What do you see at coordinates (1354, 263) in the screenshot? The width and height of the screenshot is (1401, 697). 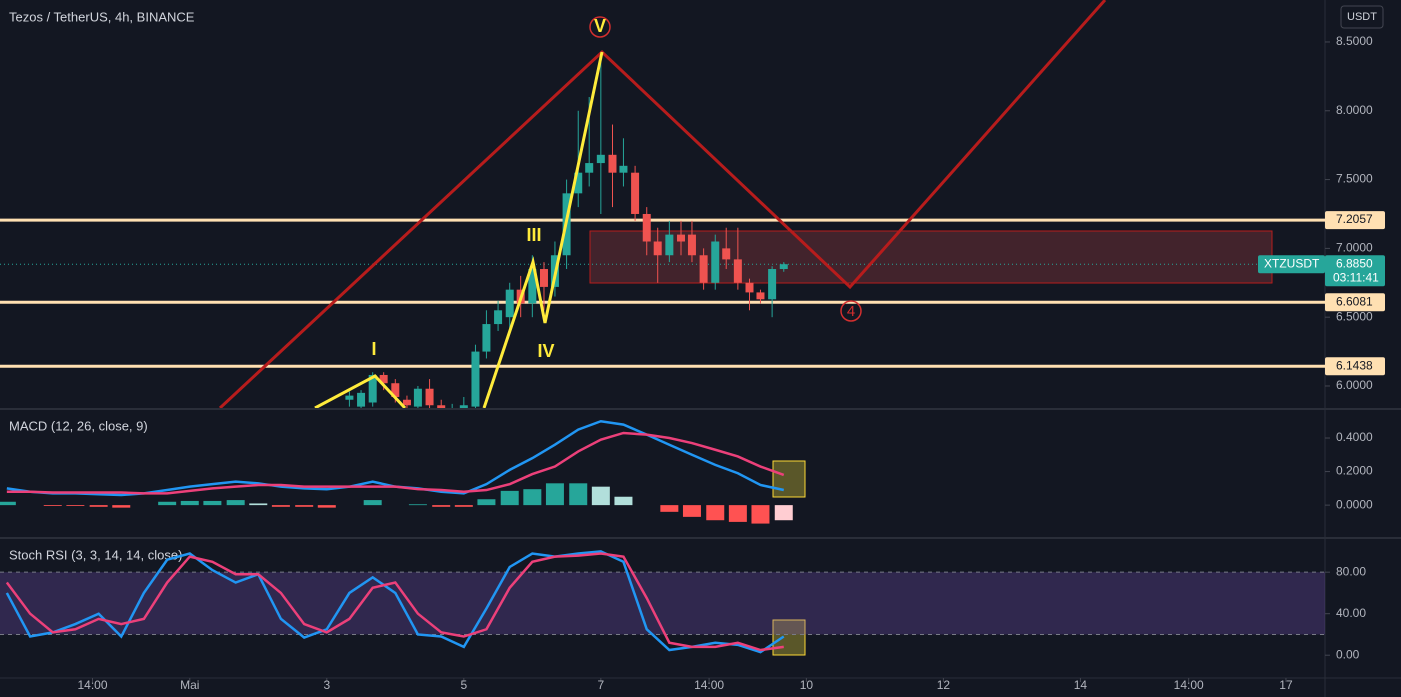 I see `last-price-label: 6.8850` at bounding box center [1354, 263].